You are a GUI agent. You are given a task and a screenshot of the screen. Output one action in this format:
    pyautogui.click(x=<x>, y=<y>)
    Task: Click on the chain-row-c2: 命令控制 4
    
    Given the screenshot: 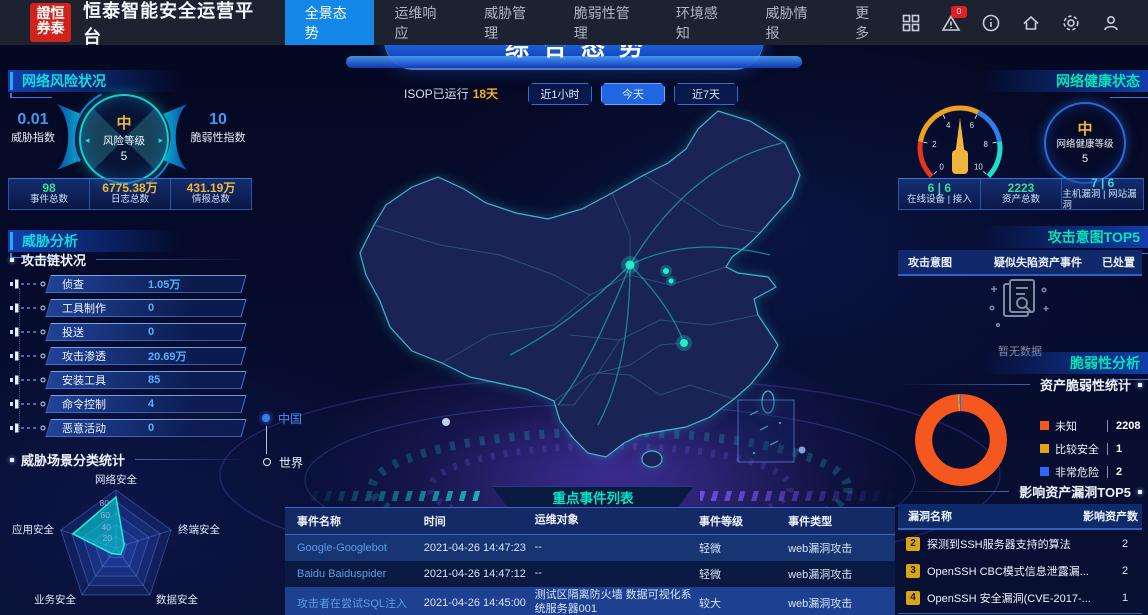 What is the action you would take?
    pyautogui.click(x=131, y=404)
    